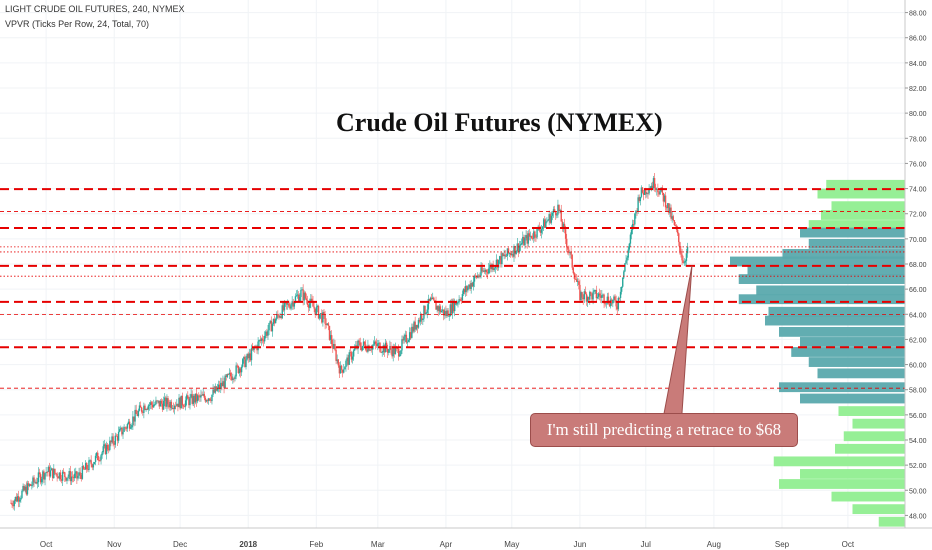 This screenshot has width=932, height=550. I want to click on y-tick-label: 56.00, so click(918, 416).